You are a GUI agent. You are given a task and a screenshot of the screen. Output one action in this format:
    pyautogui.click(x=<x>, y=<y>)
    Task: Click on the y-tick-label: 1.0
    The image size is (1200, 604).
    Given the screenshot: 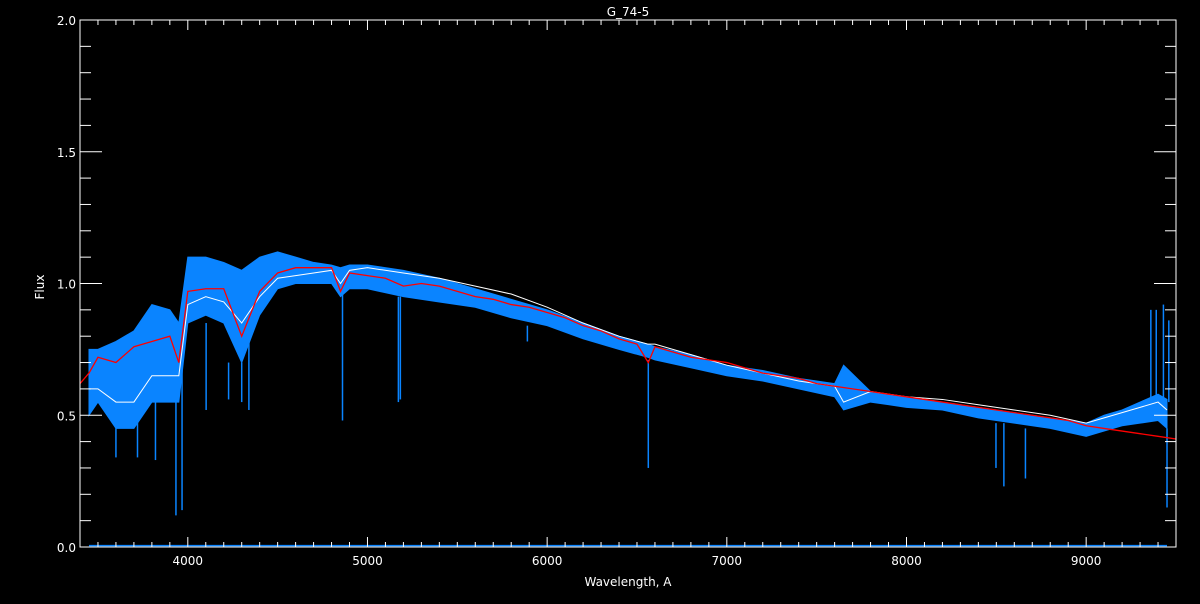 What is the action you would take?
    pyautogui.click(x=66, y=285)
    